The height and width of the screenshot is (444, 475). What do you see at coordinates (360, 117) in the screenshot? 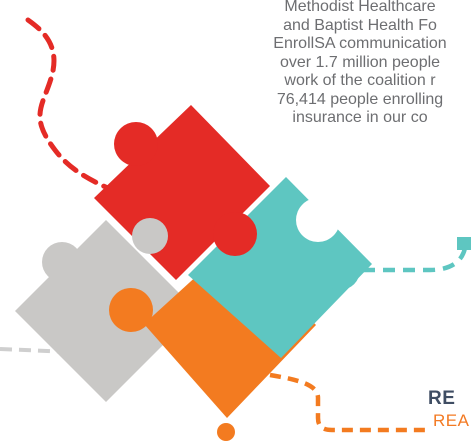
I see `paragraph-line: insurance in our co` at bounding box center [360, 117].